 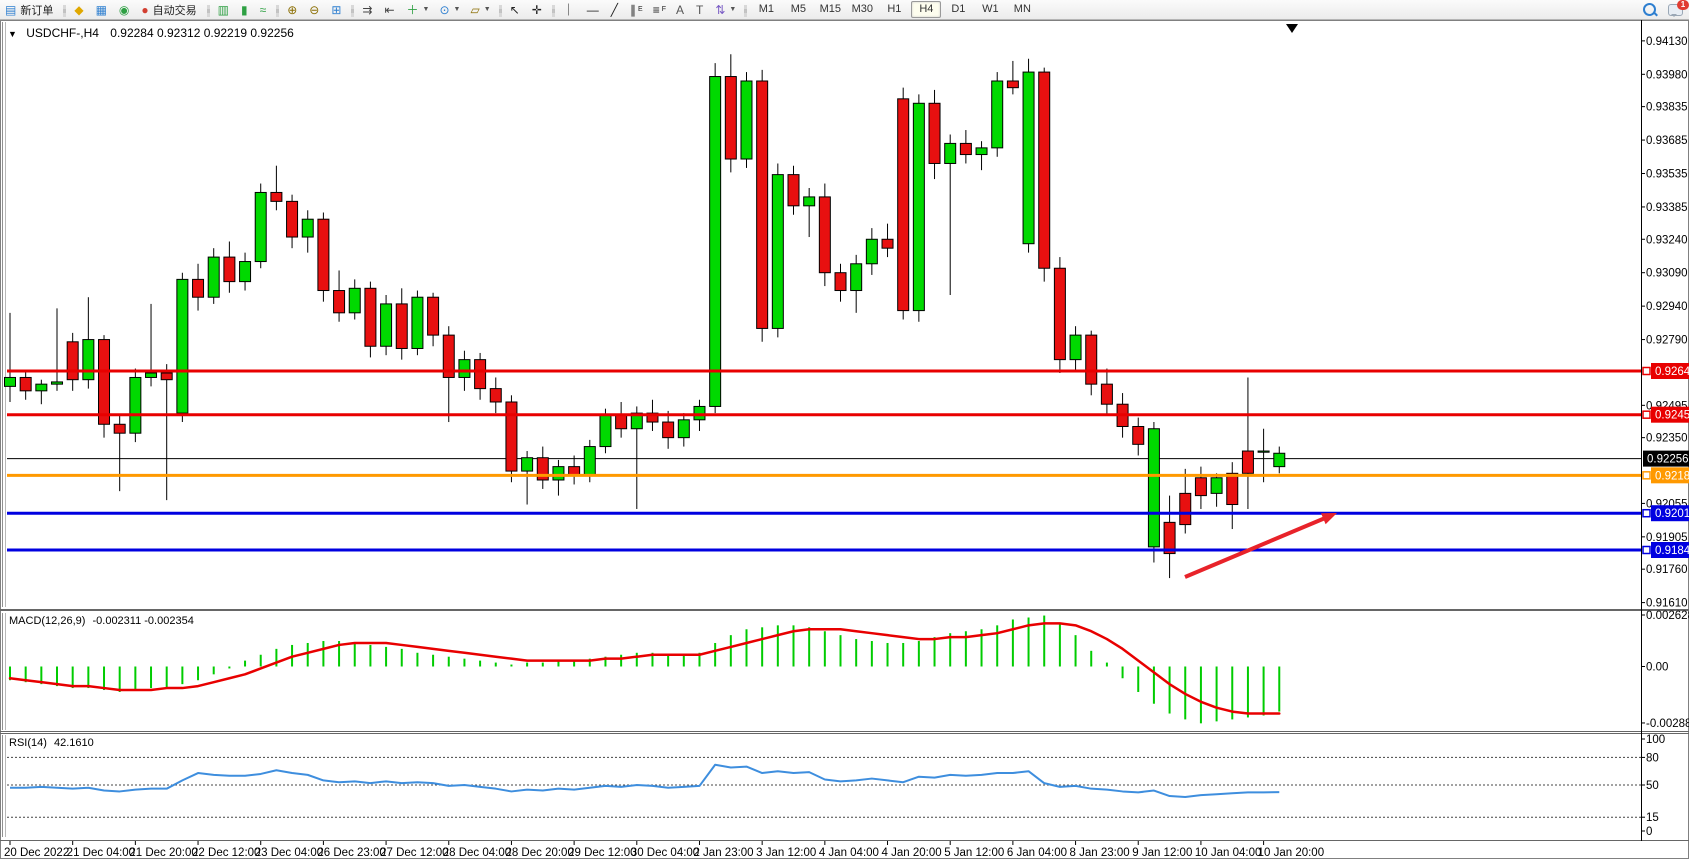 What do you see at coordinates (990, 9) in the screenshot?
I see `timeframe-w1: W1` at bounding box center [990, 9].